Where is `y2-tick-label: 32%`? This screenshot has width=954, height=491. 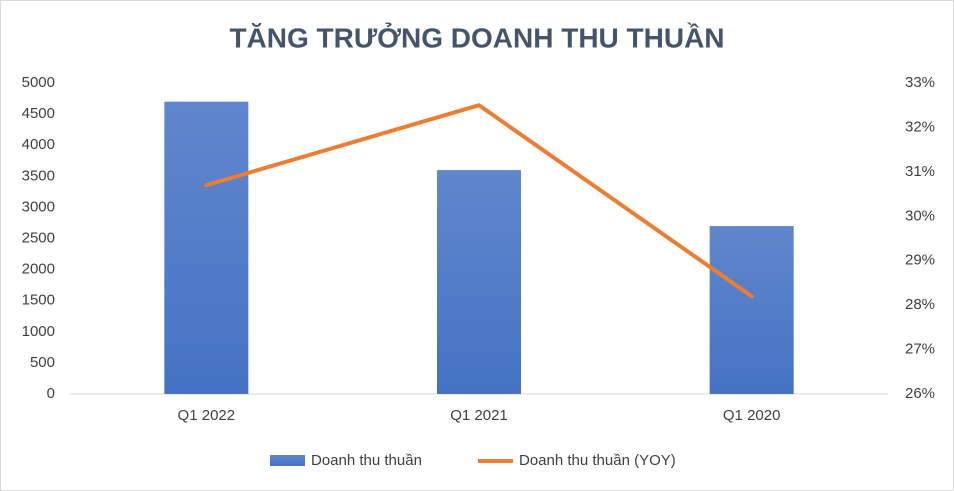 y2-tick-label: 32% is located at coordinates (920, 126).